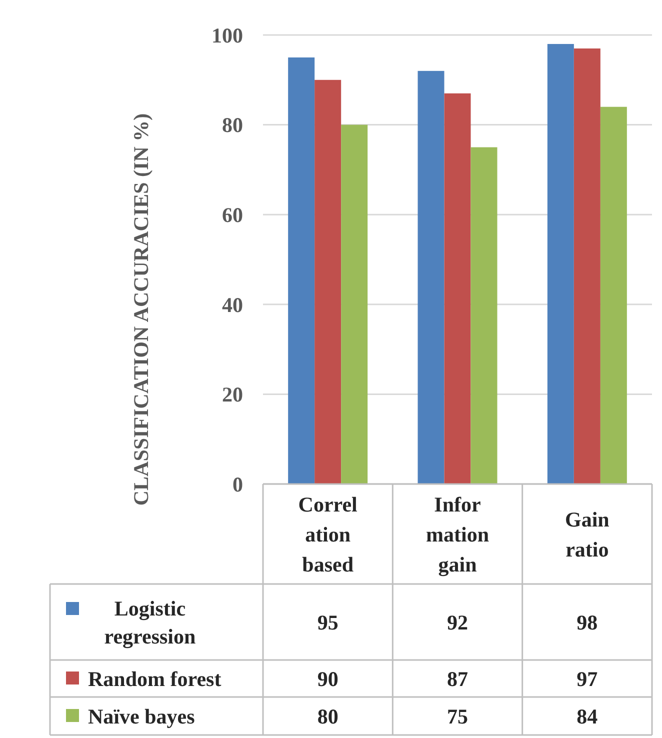 The height and width of the screenshot is (738, 662). What do you see at coordinates (457, 716) in the screenshot?
I see `data-label: 75` at bounding box center [457, 716].